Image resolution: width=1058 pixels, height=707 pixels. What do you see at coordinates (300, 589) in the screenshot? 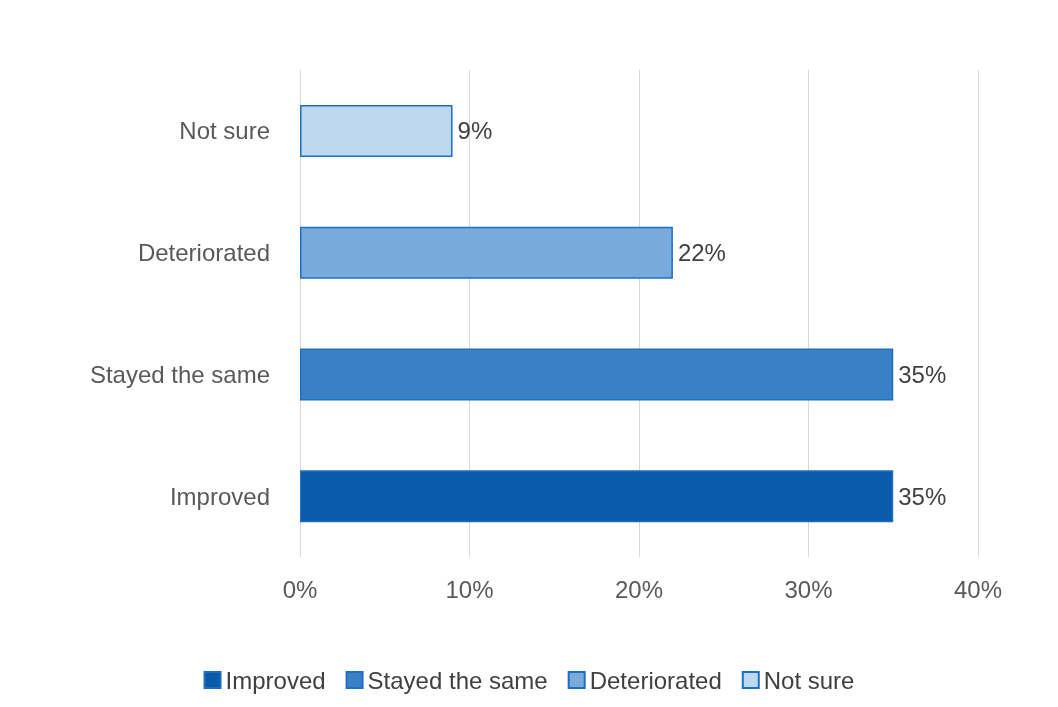
I see `x-tick-label: 0%` at bounding box center [300, 589].